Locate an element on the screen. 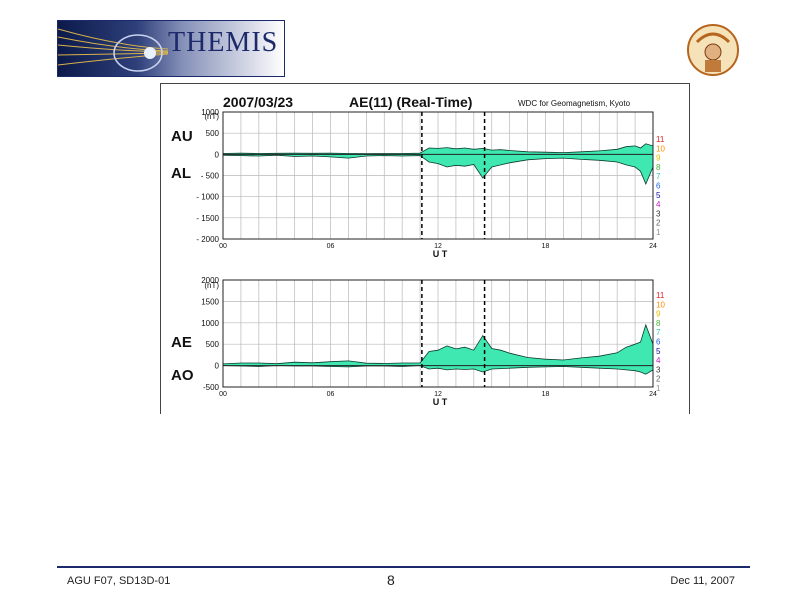 This screenshot has height=612, width=792. series-label-ae: AE is located at coordinates (181, 342).